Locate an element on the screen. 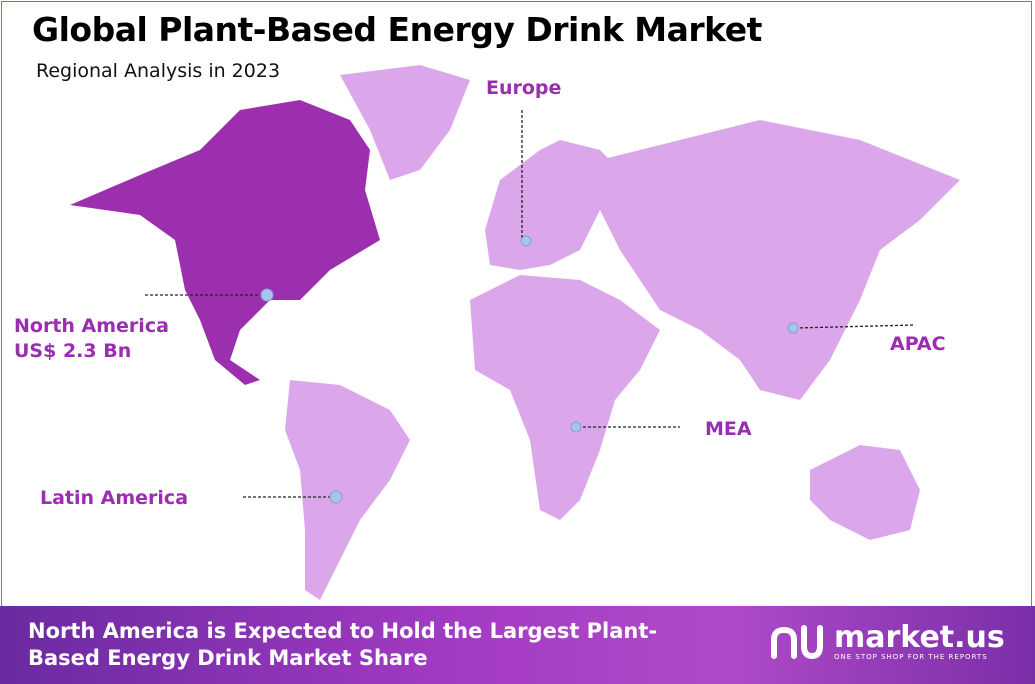 The height and width of the screenshot is (684, 1035). marker-apac is located at coordinates (793, 328).